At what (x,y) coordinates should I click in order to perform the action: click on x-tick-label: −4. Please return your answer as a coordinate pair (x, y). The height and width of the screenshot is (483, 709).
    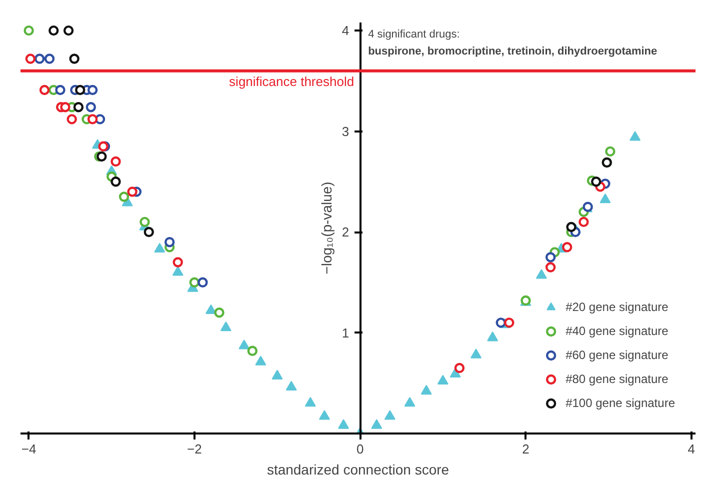
    Looking at the image, I should click on (28, 449).